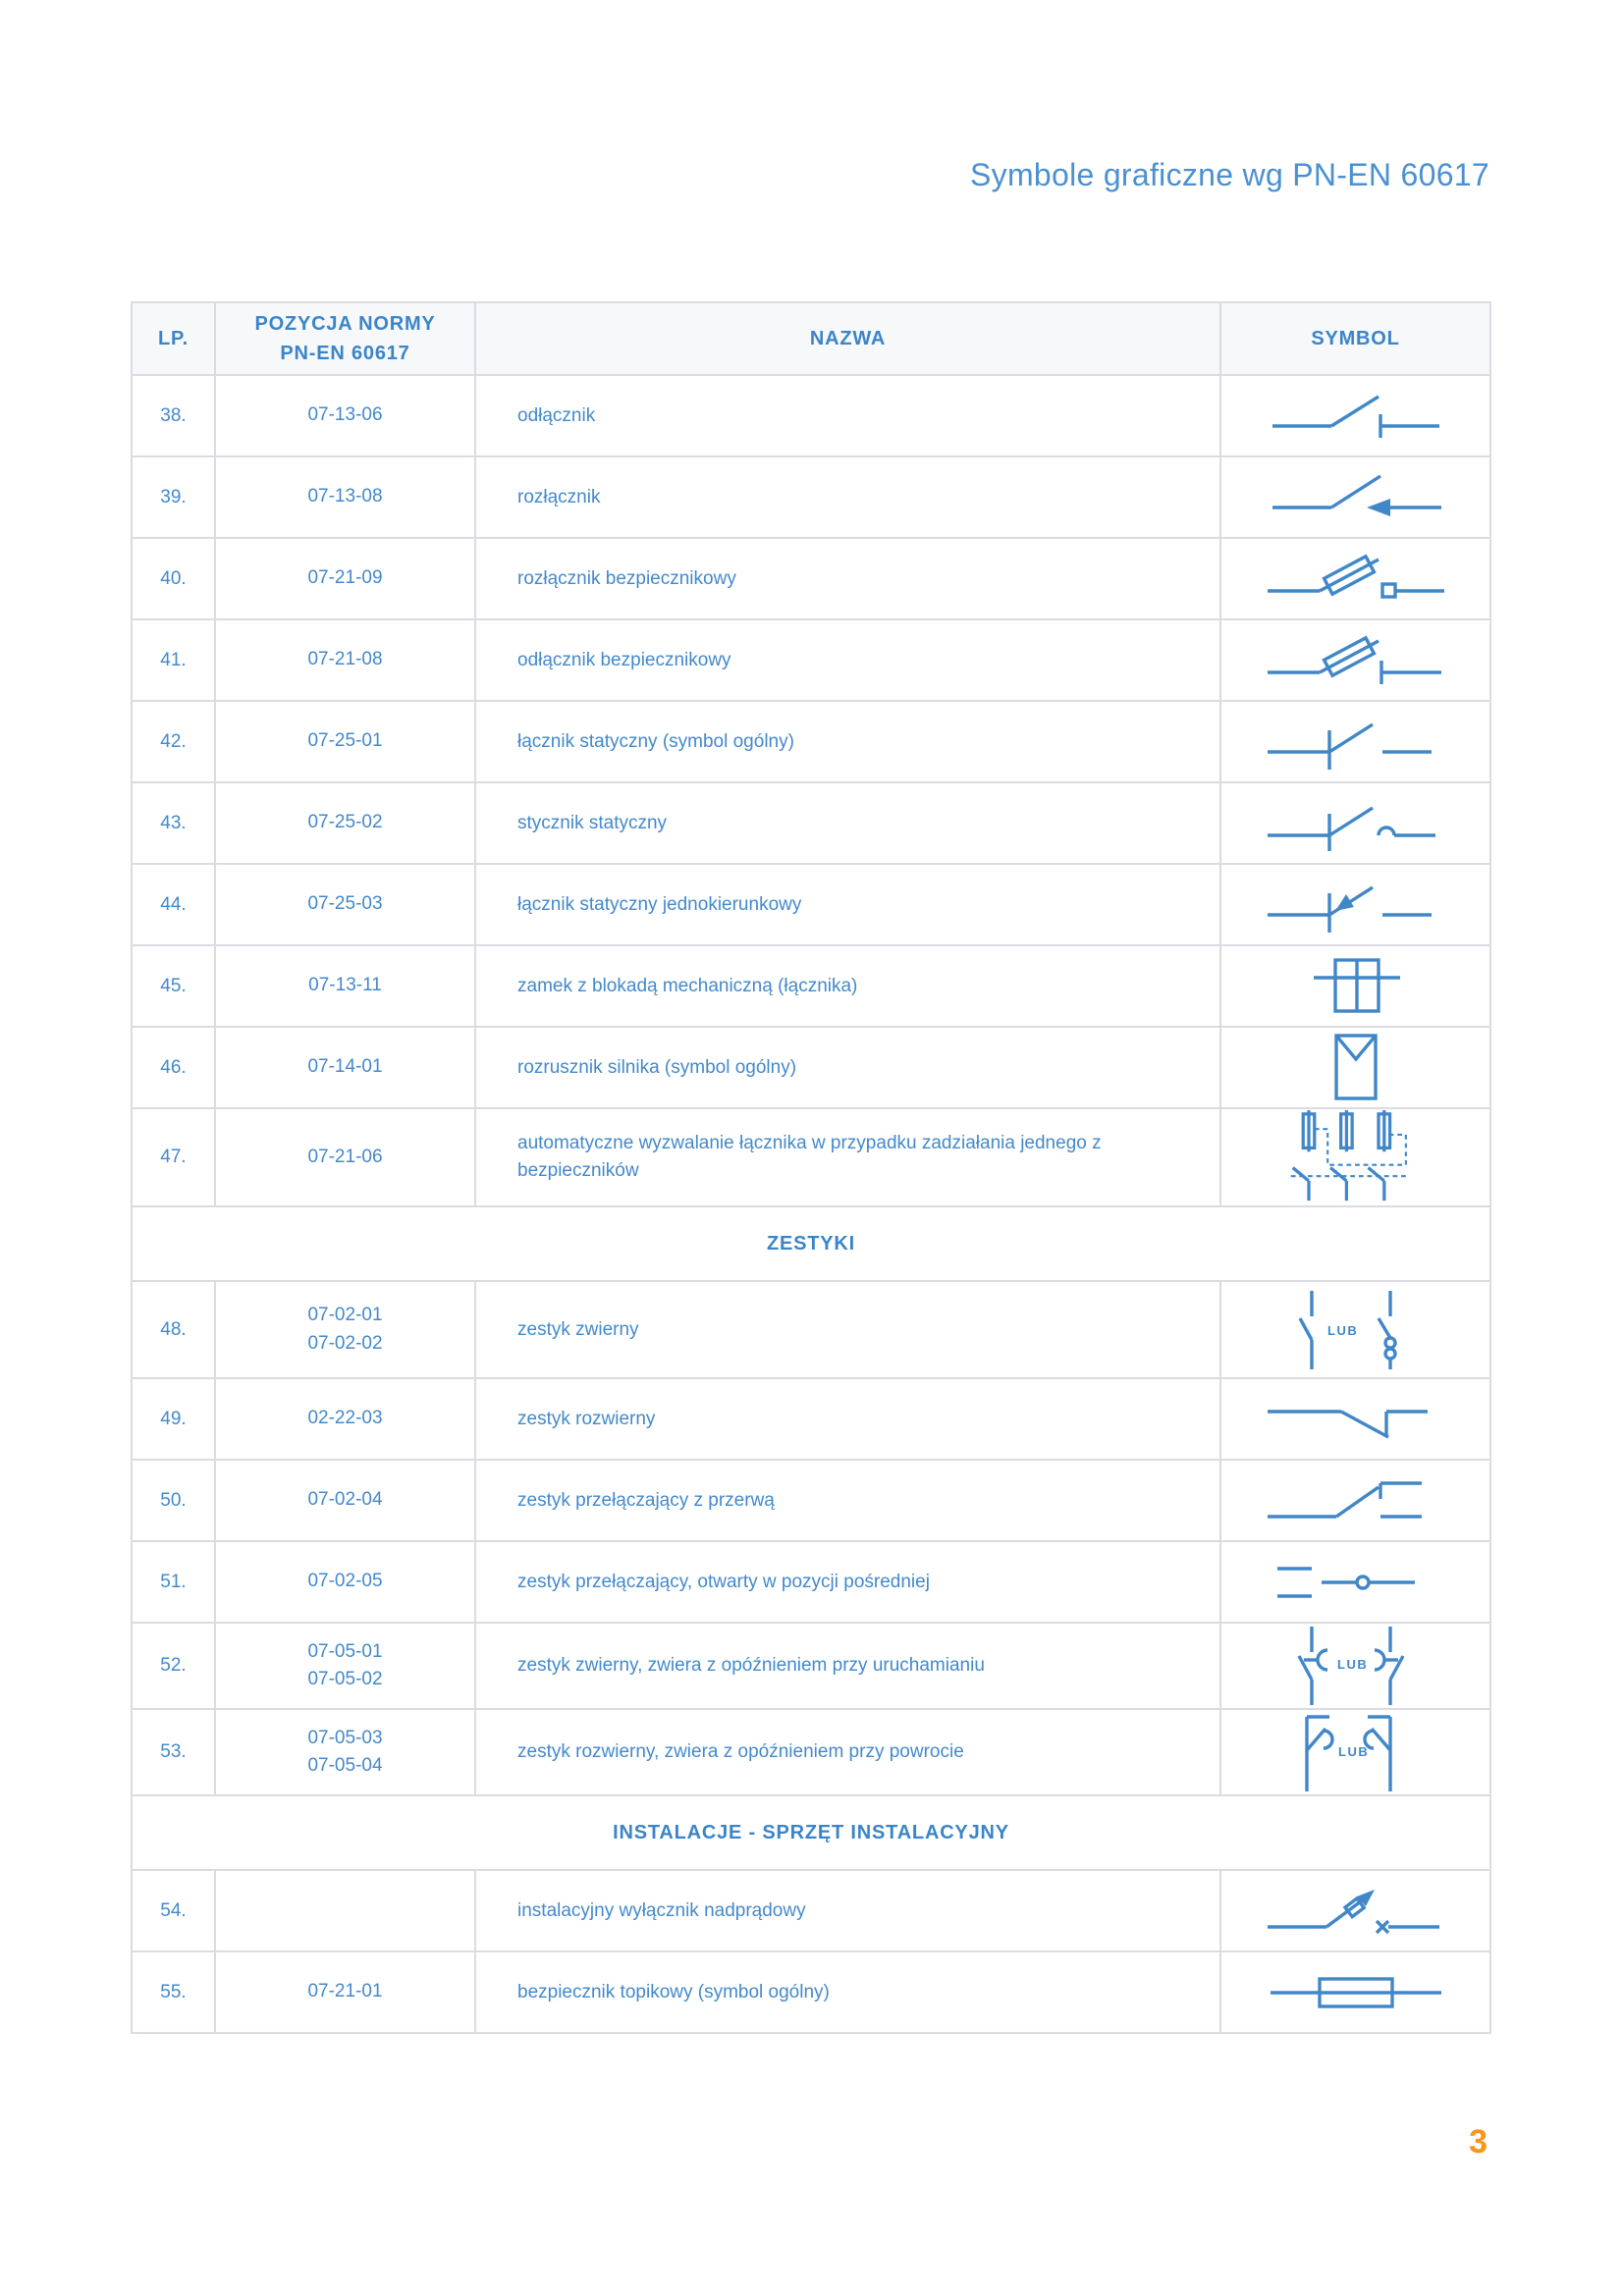  What do you see at coordinates (345, 1068) in the screenshot?
I see `code-cell: 07-14-01` at bounding box center [345, 1068].